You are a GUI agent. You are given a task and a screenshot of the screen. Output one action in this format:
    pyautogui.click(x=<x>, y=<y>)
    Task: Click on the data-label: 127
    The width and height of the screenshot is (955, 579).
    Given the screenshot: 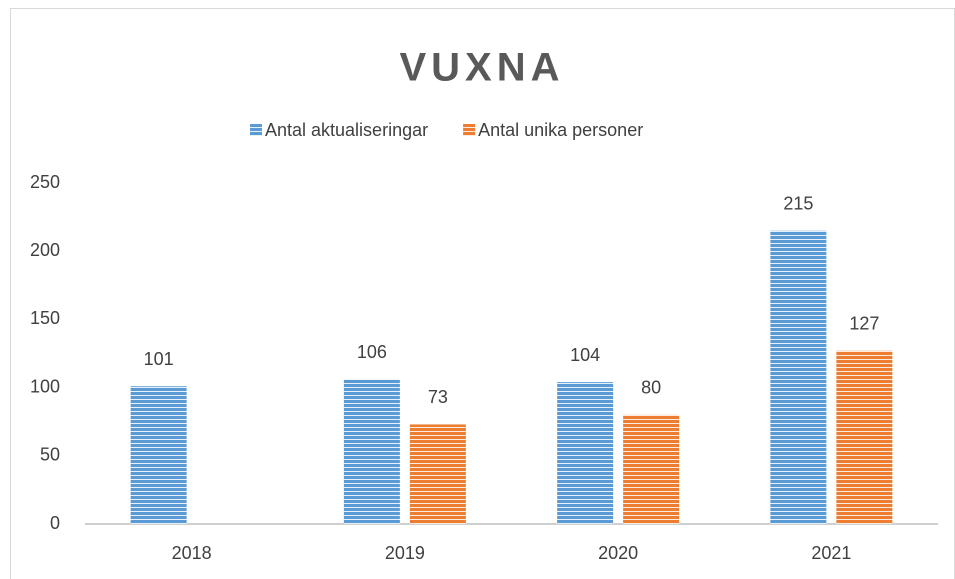 What is the action you would take?
    pyautogui.click(x=864, y=324)
    